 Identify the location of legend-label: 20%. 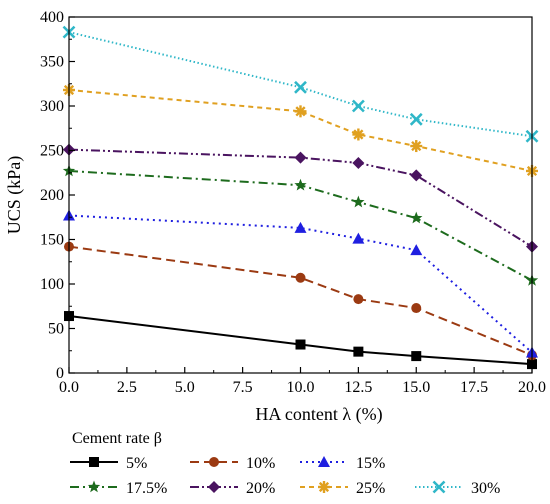
(260, 488).